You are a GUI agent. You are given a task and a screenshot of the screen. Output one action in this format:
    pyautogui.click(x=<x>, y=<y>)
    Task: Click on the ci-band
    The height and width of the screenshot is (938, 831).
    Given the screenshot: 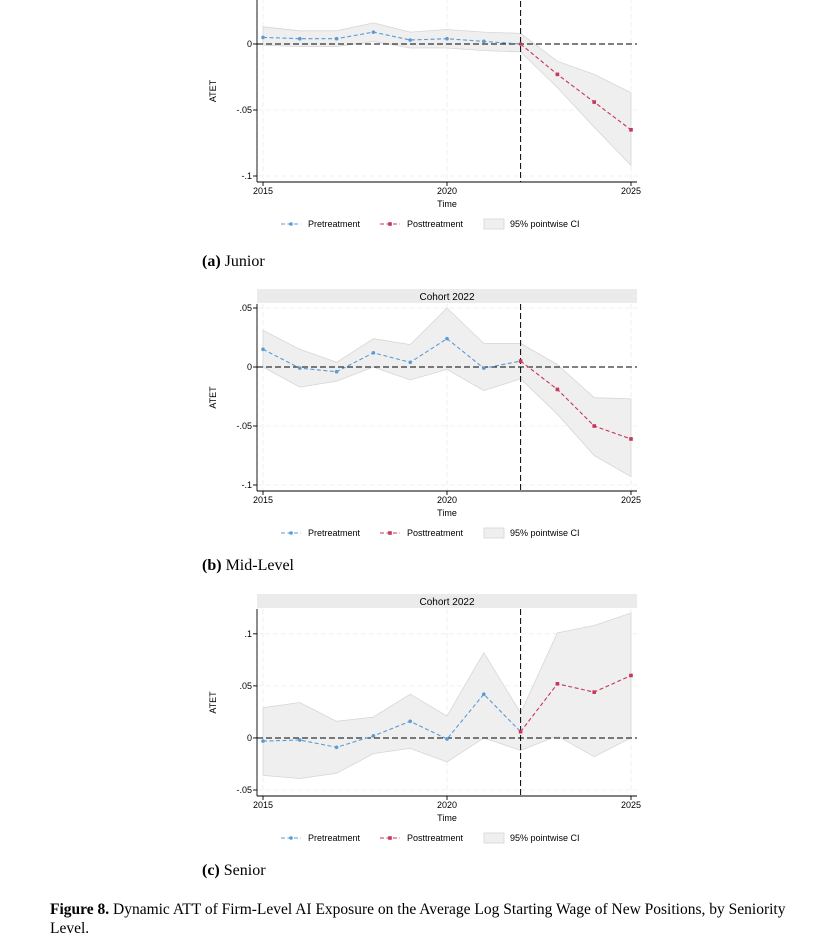 What is the action you would take?
    pyautogui.click(x=447, y=392)
    